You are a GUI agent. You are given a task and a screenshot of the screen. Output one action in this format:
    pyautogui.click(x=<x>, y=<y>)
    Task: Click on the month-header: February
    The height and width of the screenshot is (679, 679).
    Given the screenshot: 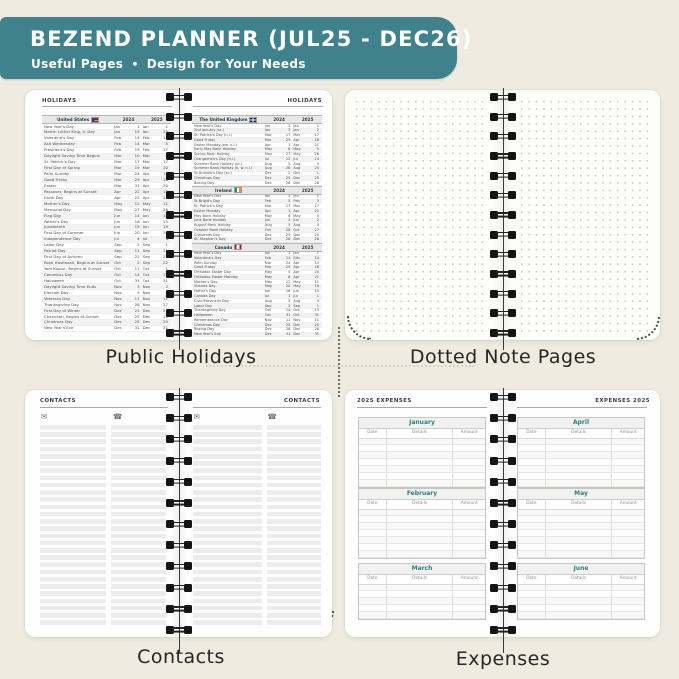 What is the action you would take?
    pyautogui.click(x=422, y=494)
    